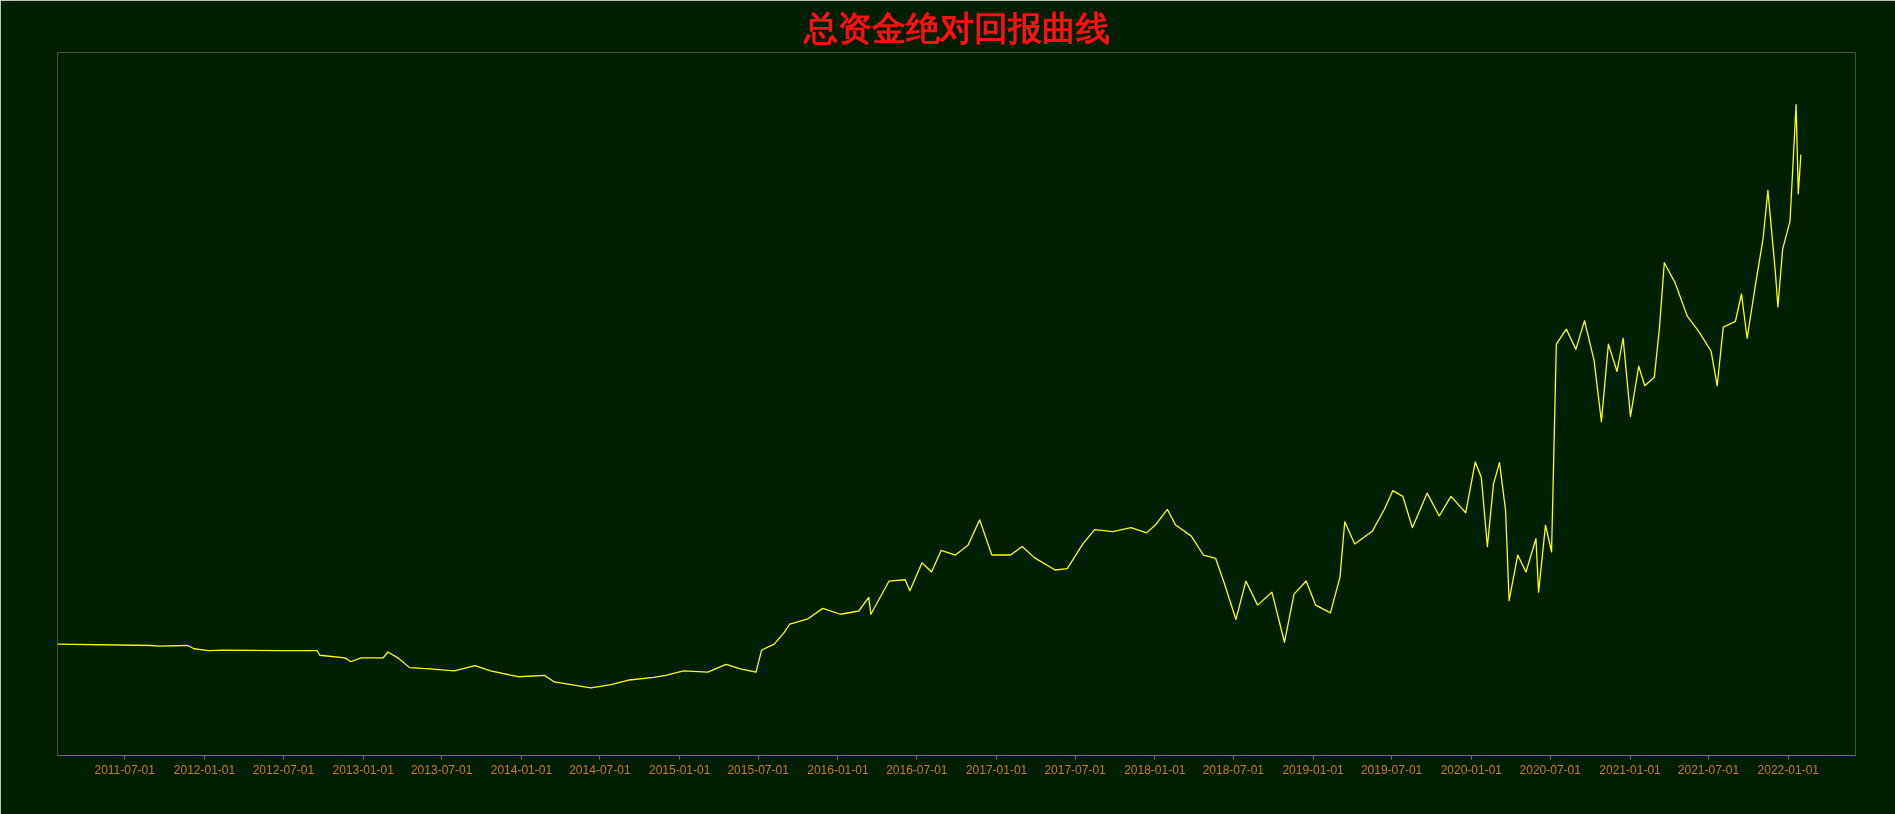 This screenshot has height=814, width=1895. Describe the element at coordinates (204, 769) in the screenshot. I see `x-tick-label: 2012-01-01` at that location.